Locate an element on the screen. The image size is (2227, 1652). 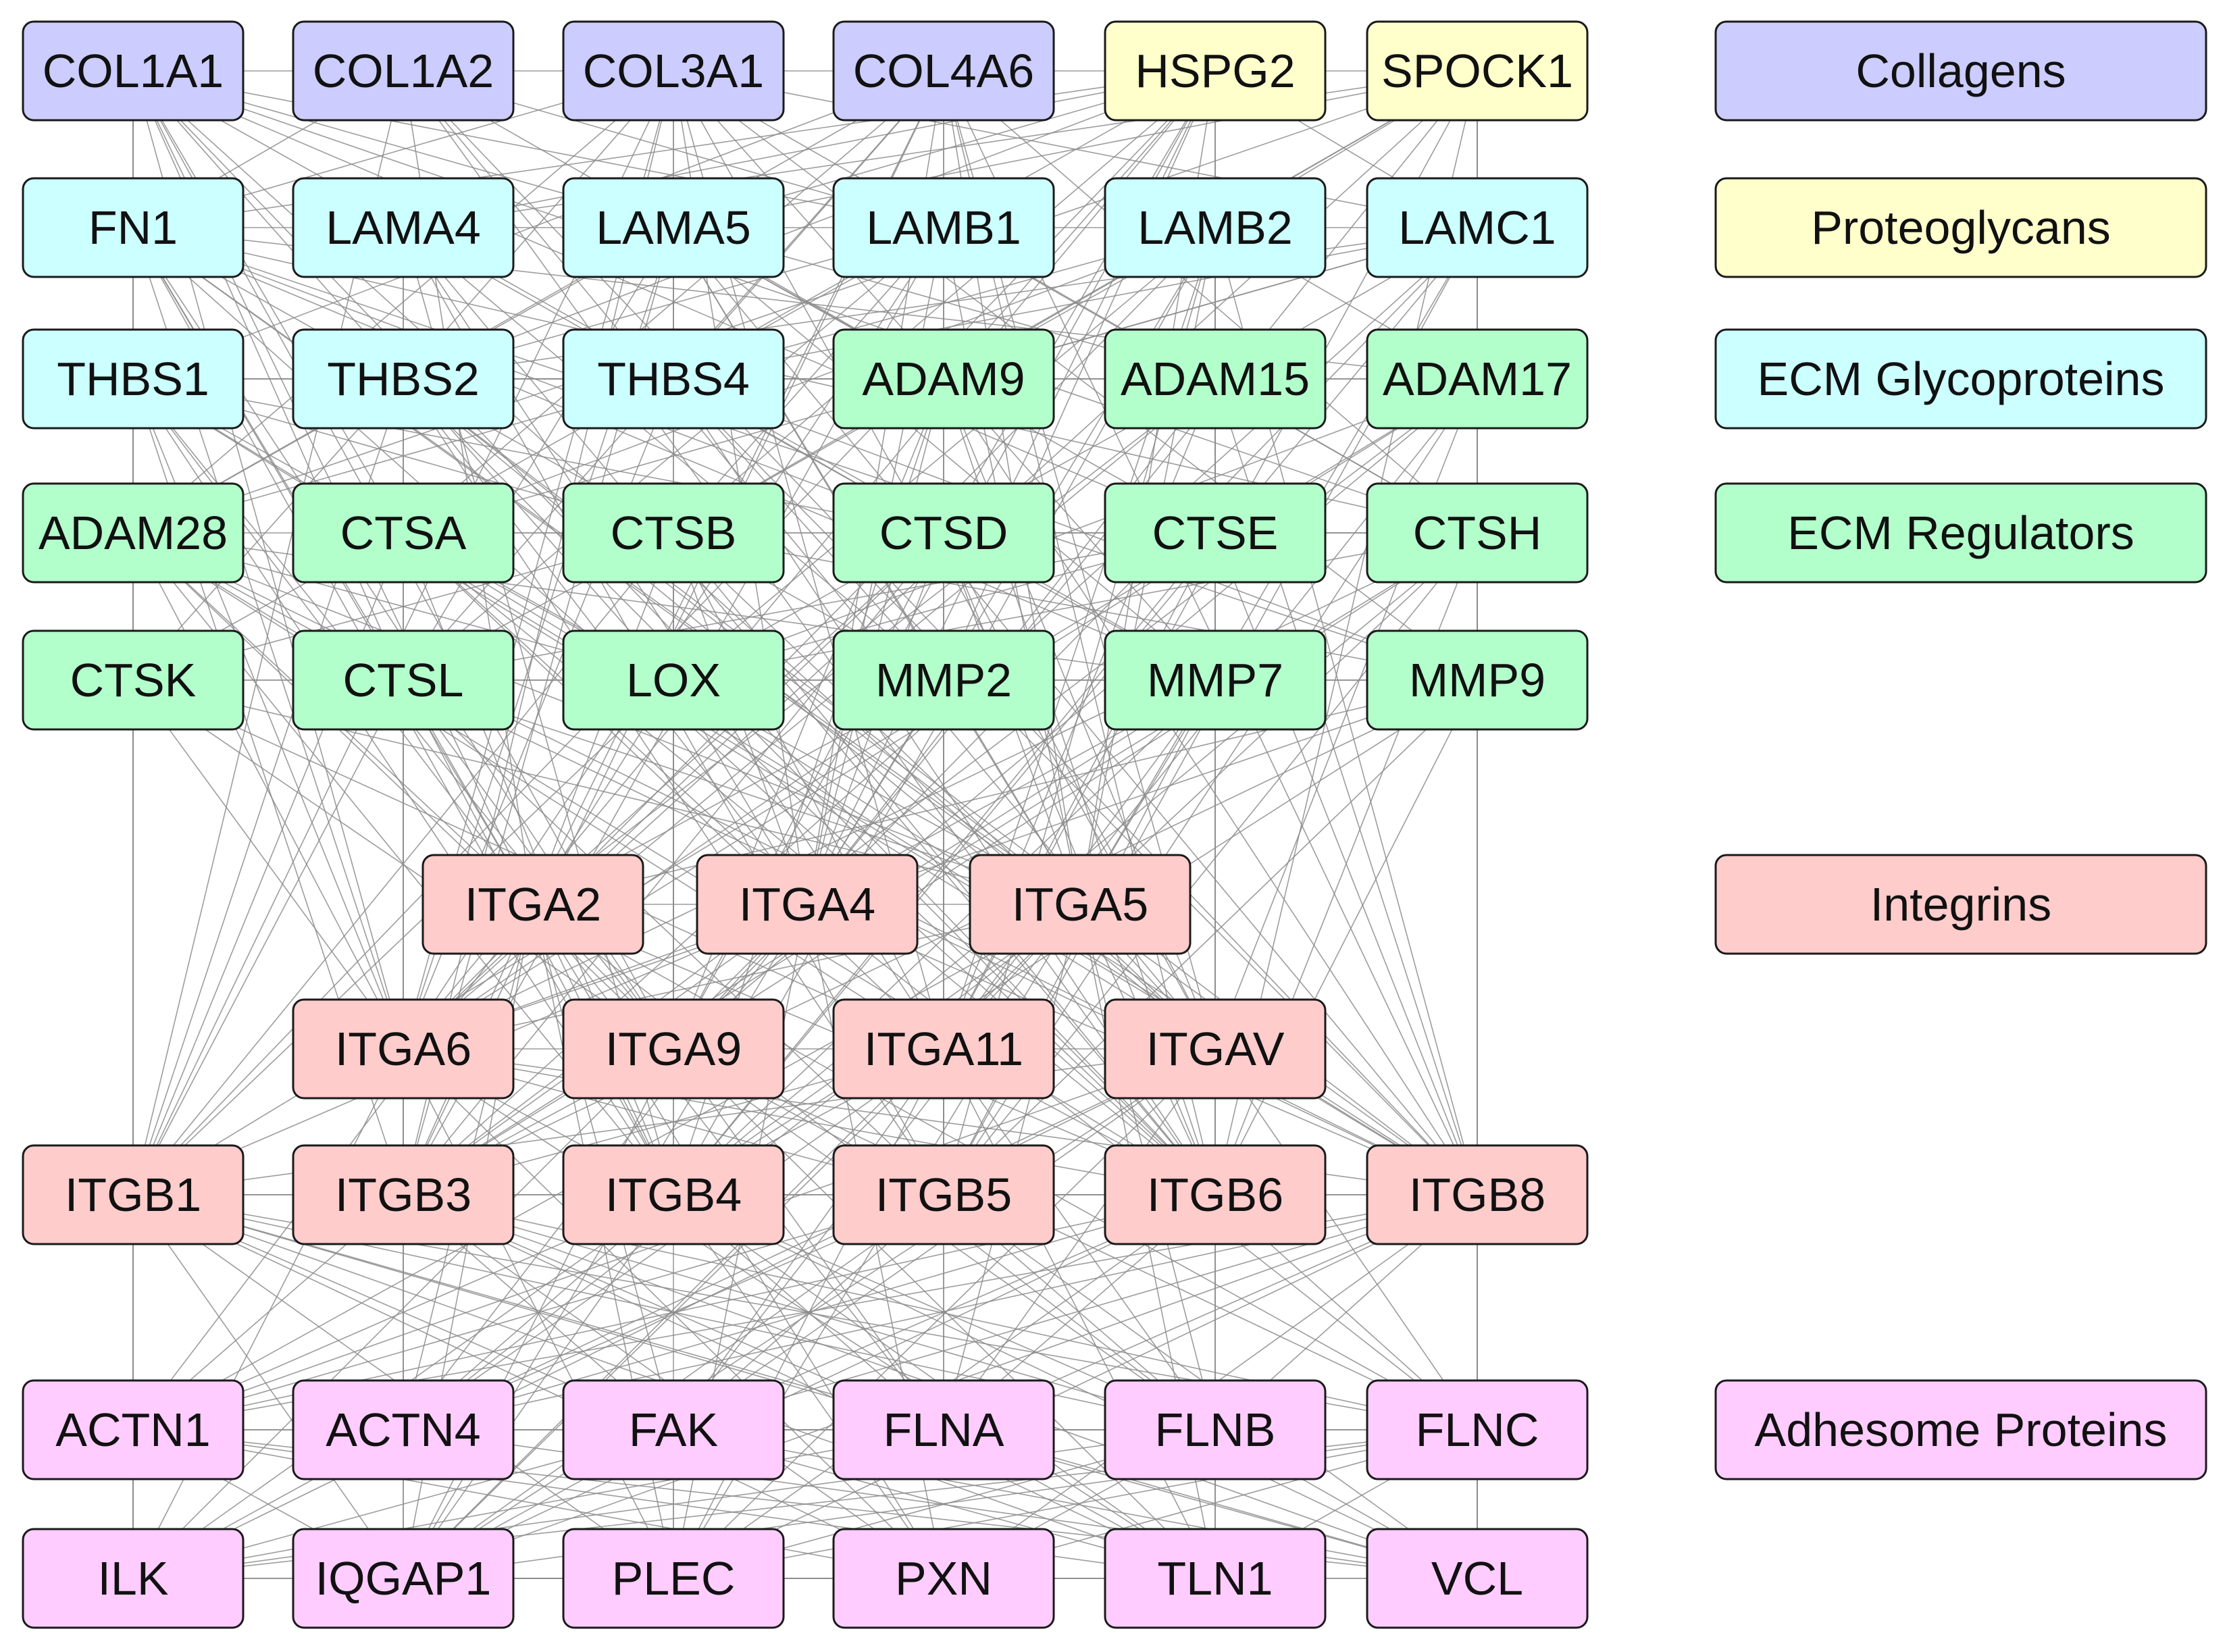
edge-ITGB8-FAK is located at coordinates (1075, 1312).